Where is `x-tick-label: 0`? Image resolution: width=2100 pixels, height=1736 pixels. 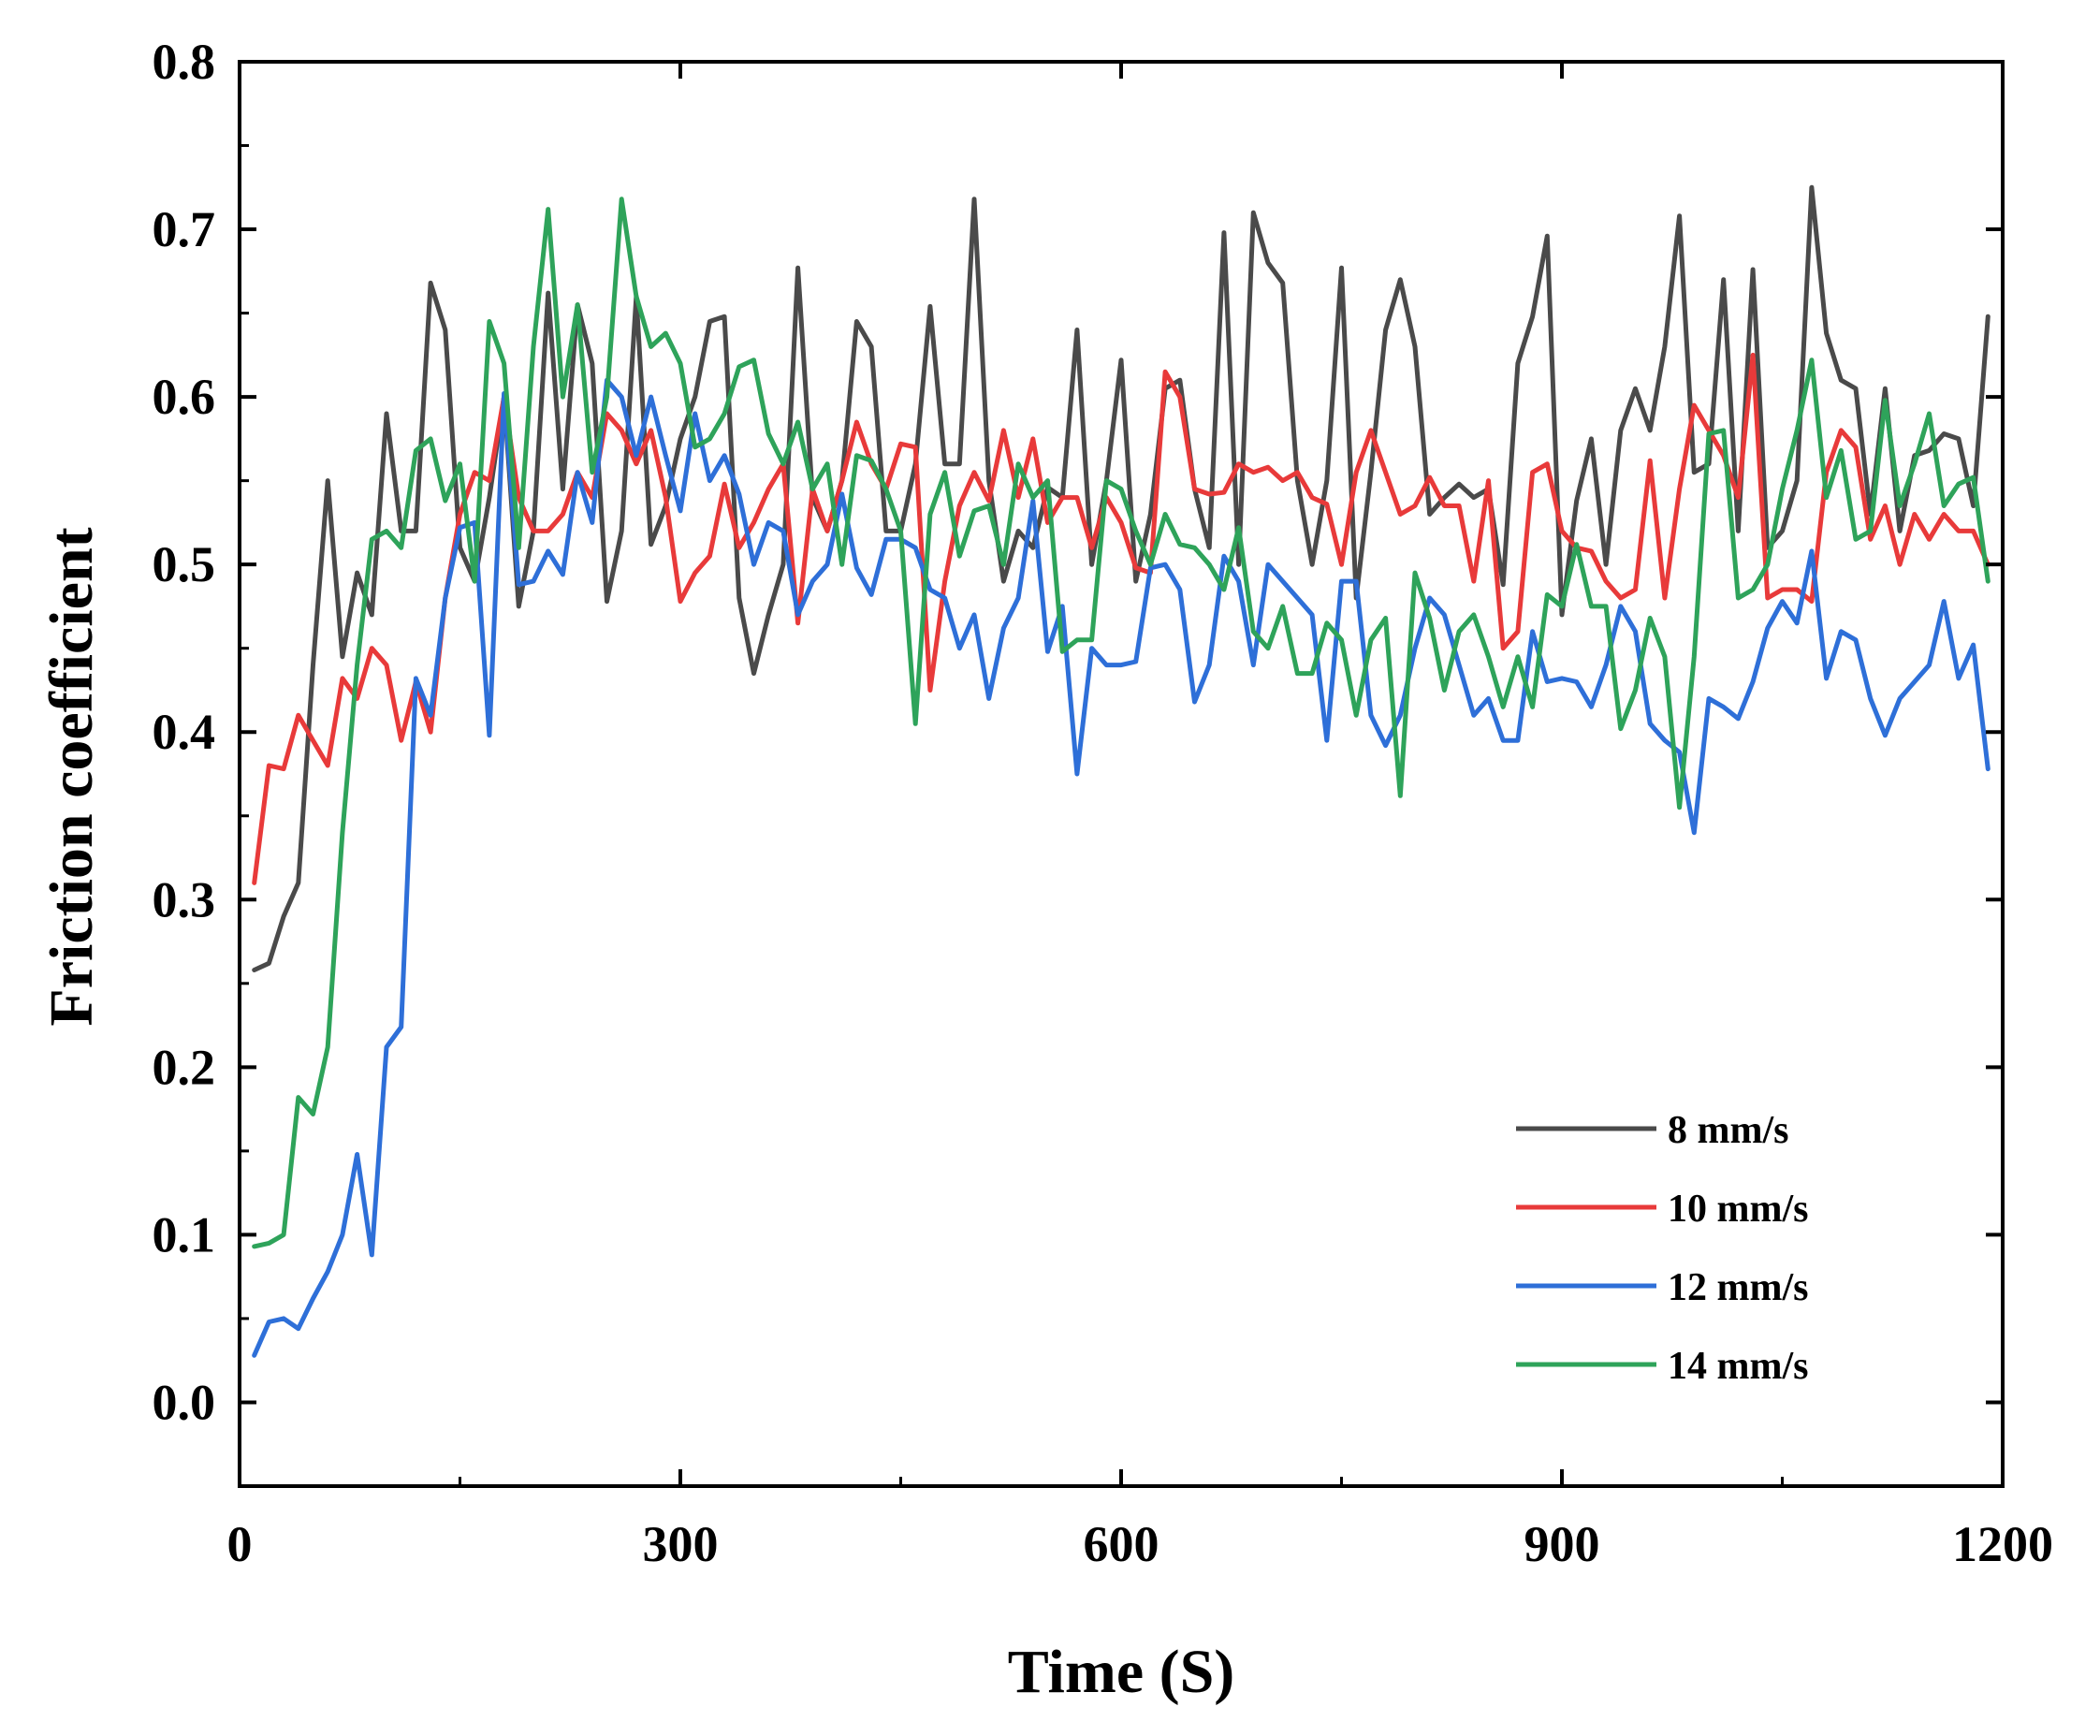
x-tick-label: 0 is located at coordinates (240, 1544).